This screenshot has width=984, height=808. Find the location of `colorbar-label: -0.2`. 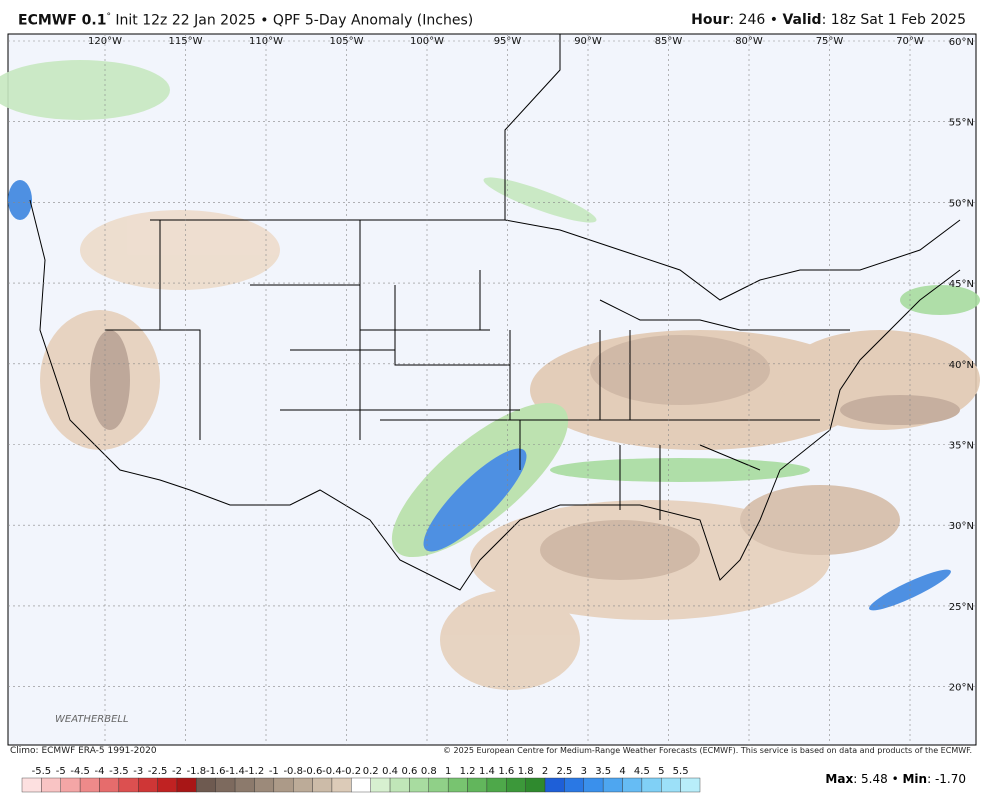

colorbar-label: -0.2 is located at coordinates (352, 771).